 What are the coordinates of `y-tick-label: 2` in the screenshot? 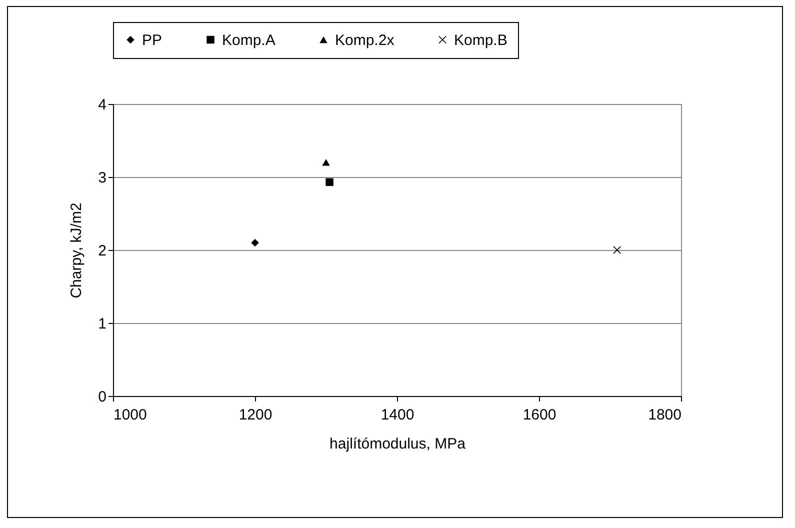 It's located at (102, 251).